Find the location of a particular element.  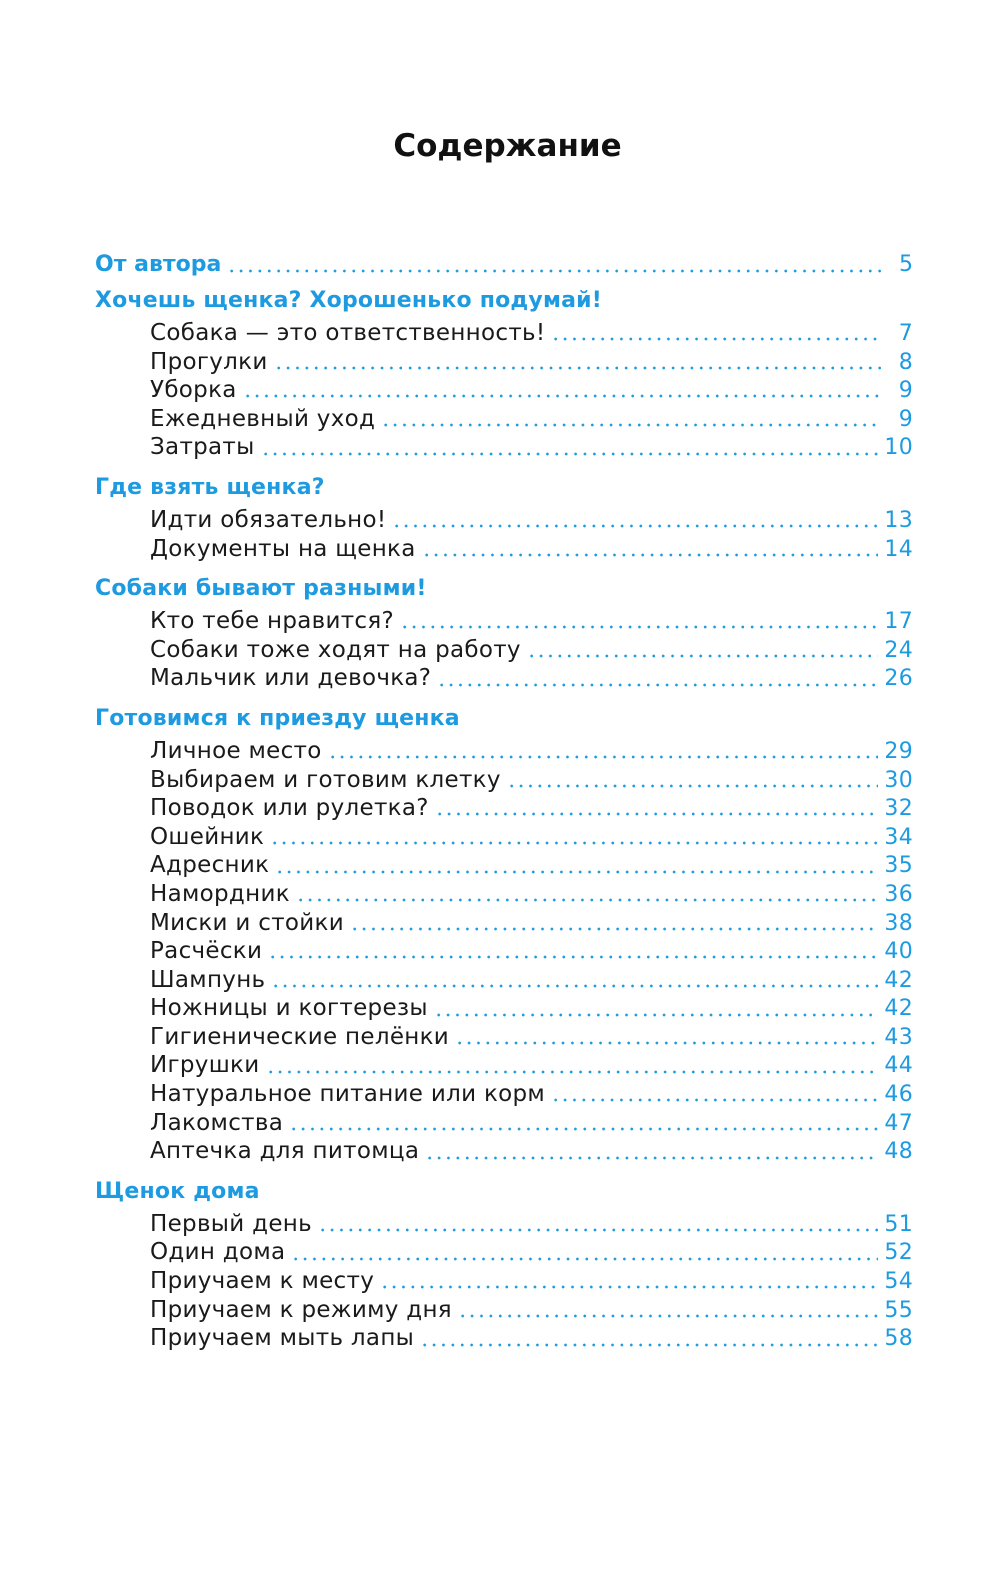

toc-entry: Документы на щенка 14 is located at coordinates (504, 549).